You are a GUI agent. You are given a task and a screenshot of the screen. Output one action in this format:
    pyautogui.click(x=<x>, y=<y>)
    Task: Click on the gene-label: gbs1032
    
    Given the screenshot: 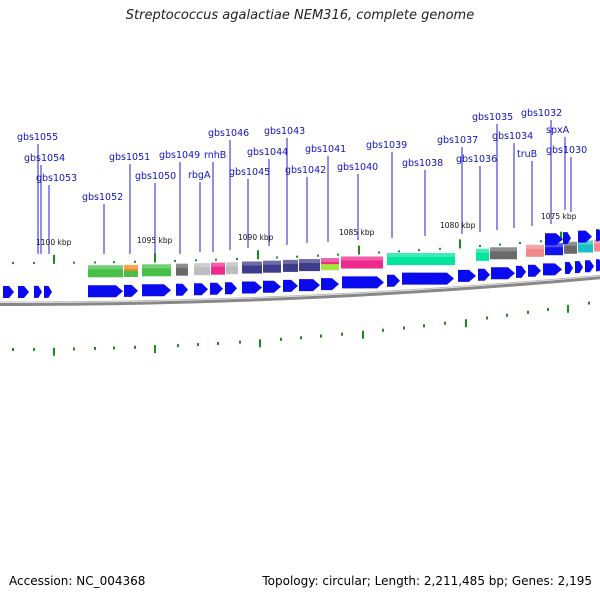 What is the action you would take?
    pyautogui.click(x=541, y=113)
    